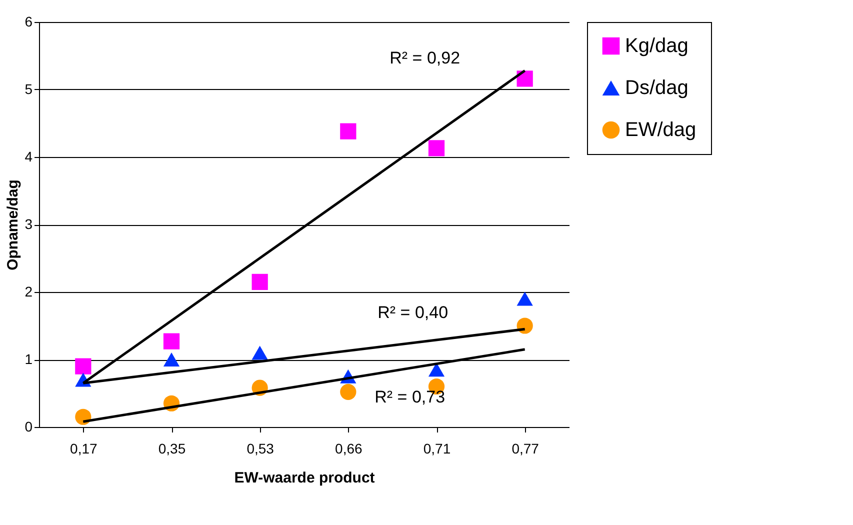  What do you see at coordinates (425, 58) in the screenshot?
I see `annotation: R² = 0,92` at bounding box center [425, 58].